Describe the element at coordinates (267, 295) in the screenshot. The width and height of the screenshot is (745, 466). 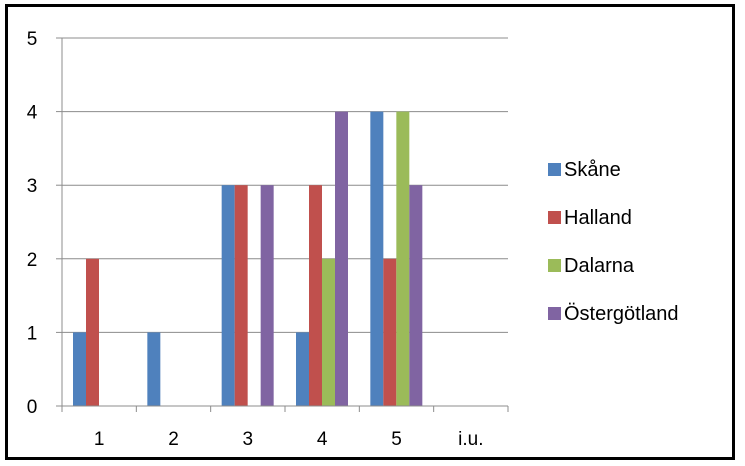
I see `bar--sterg-tland-3` at that location.